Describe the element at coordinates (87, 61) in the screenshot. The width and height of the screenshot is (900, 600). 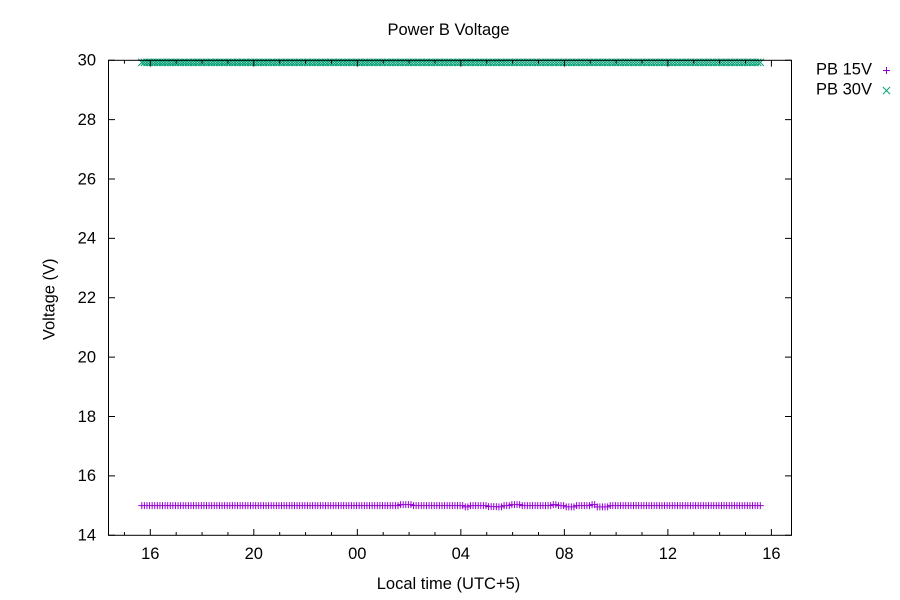
I see `svg-text: 30` at that location.